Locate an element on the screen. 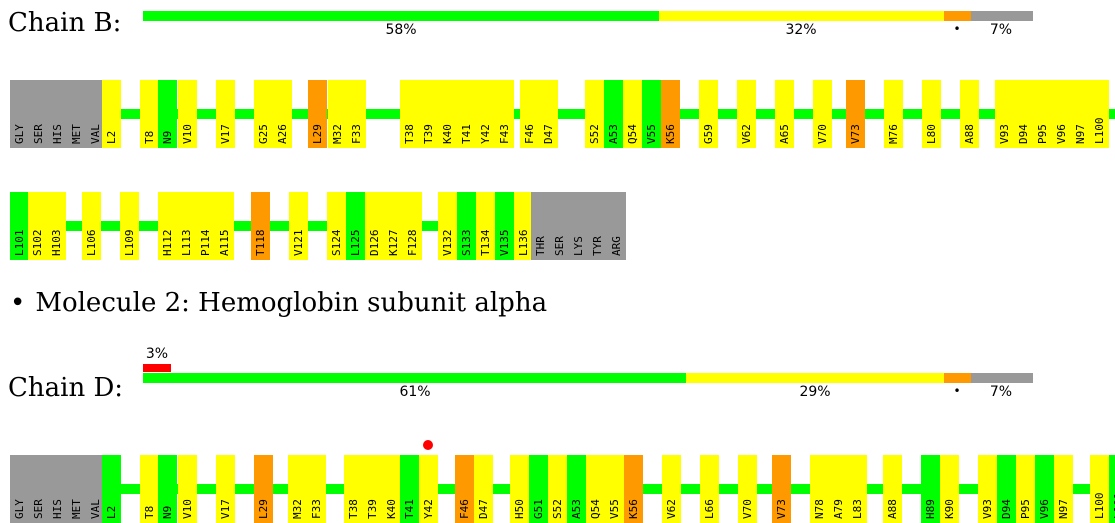 This screenshot has height=523, width=1115. residue-label: G59 is located at coordinates (708, 136).